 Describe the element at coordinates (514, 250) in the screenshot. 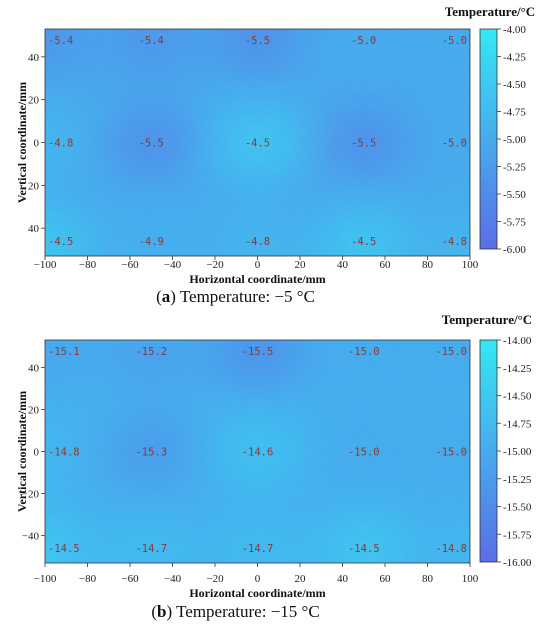

I see `colorbar-tick-label: -6.00` at that location.